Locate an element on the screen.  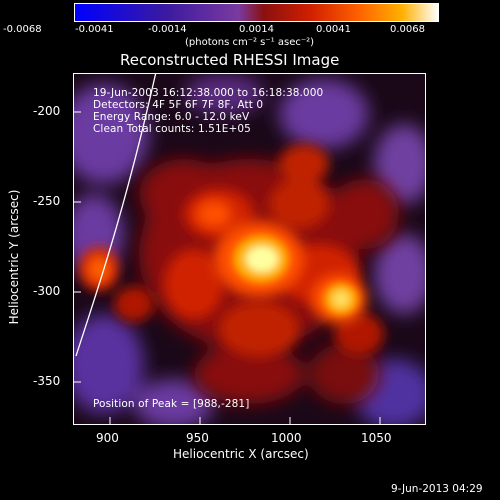
colorbar-tick: 0.0041 is located at coordinates (333, 29).